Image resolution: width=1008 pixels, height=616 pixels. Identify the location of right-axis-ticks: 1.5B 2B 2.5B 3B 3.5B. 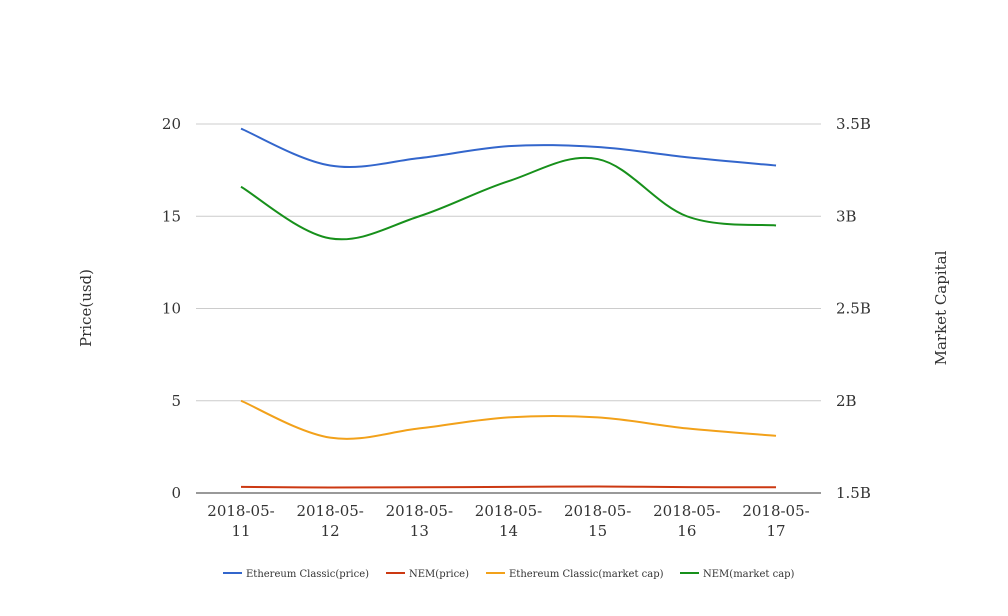
(853, 308).